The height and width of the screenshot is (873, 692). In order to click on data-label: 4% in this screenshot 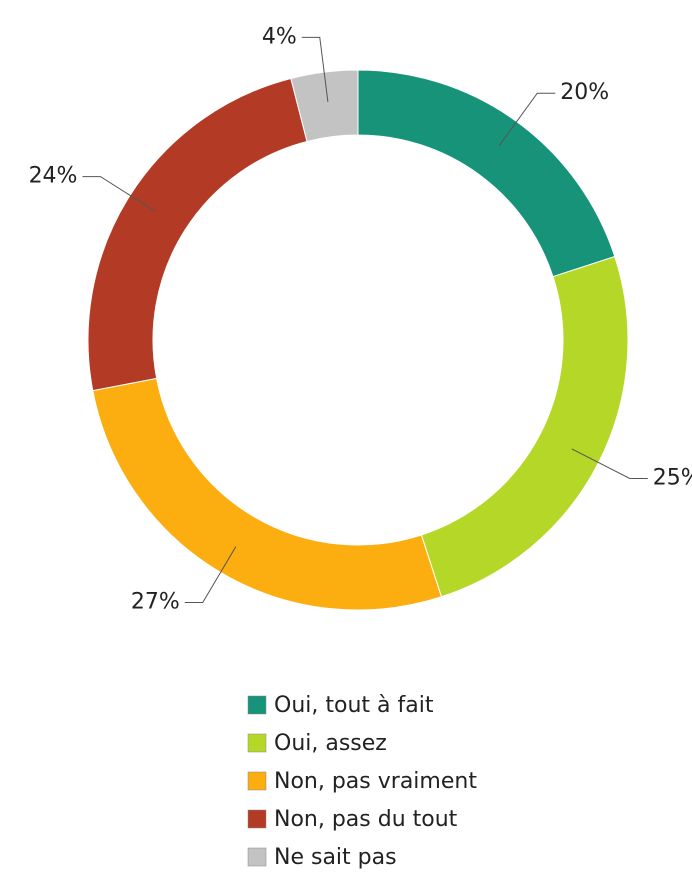, I will do `click(279, 36)`.